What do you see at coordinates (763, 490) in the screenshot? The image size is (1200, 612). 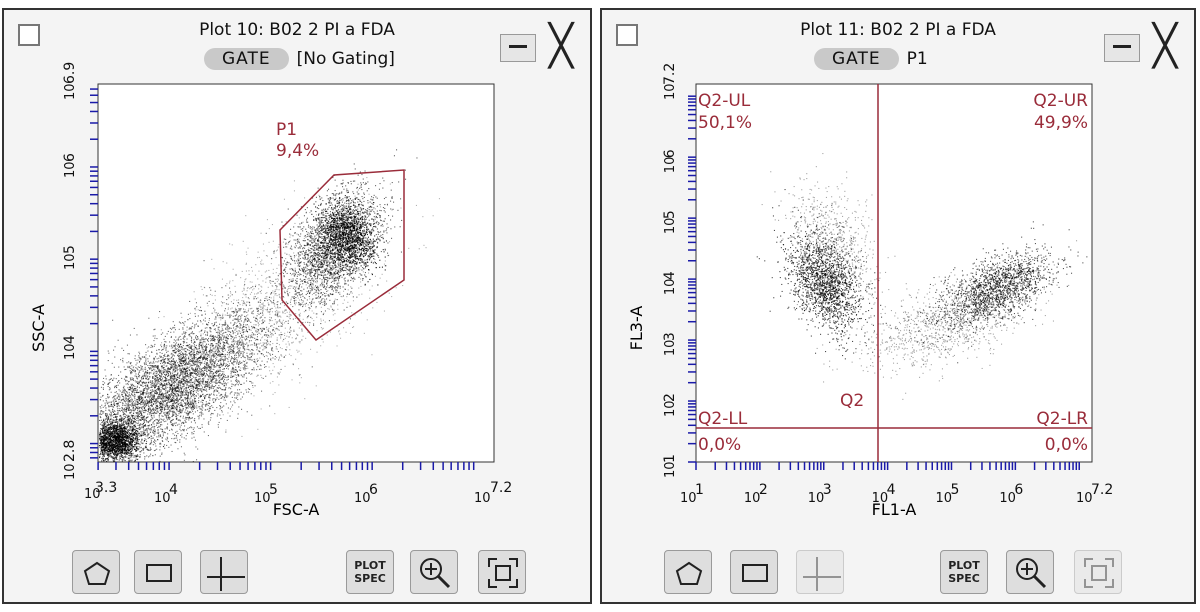 I see `x-tick-label: 2` at bounding box center [763, 490].